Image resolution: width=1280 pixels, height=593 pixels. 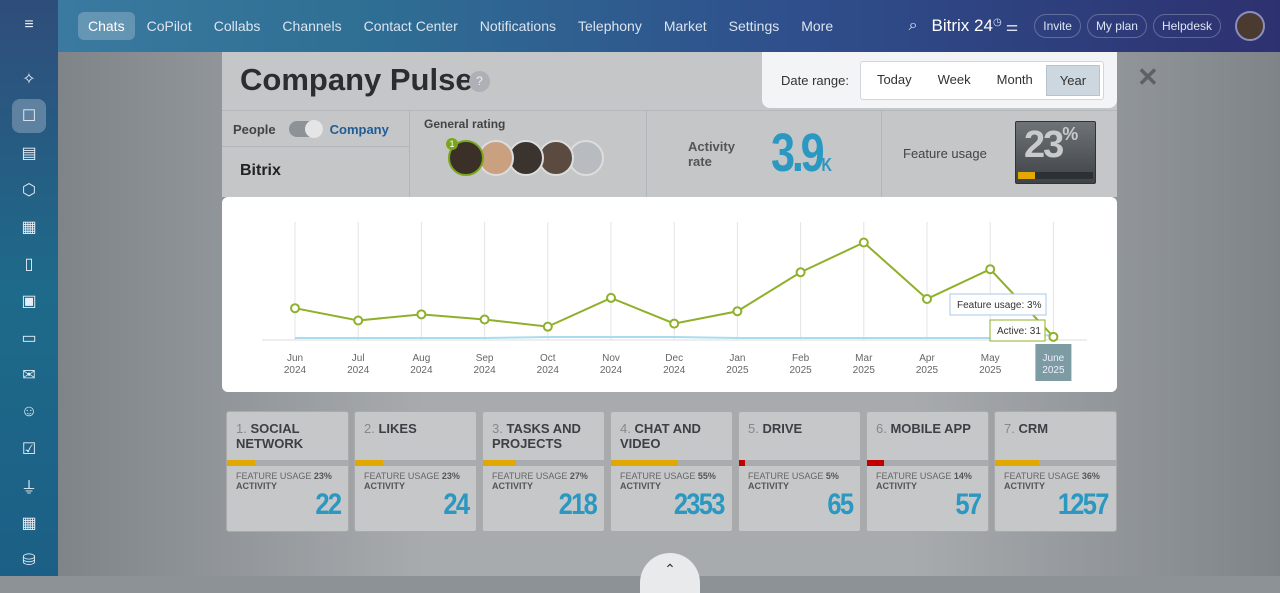 I want to click on nav-notifications: Notifications, so click(x=518, y=26).